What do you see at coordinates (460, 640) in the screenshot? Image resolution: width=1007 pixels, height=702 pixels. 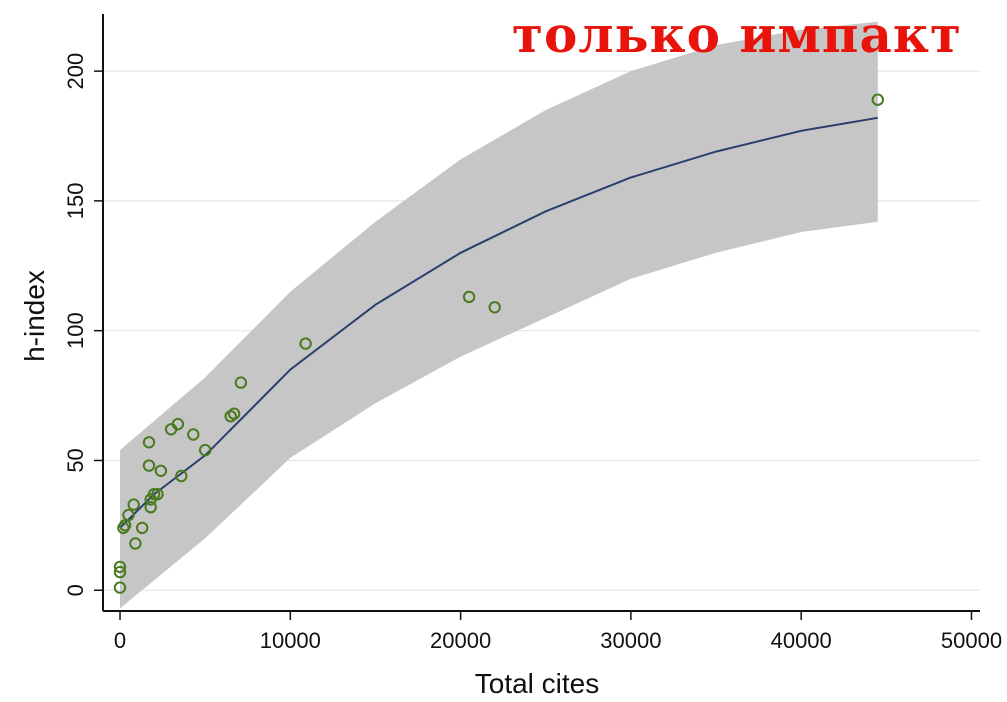 I see `x-tick-label: 20000` at bounding box center [460, 640].